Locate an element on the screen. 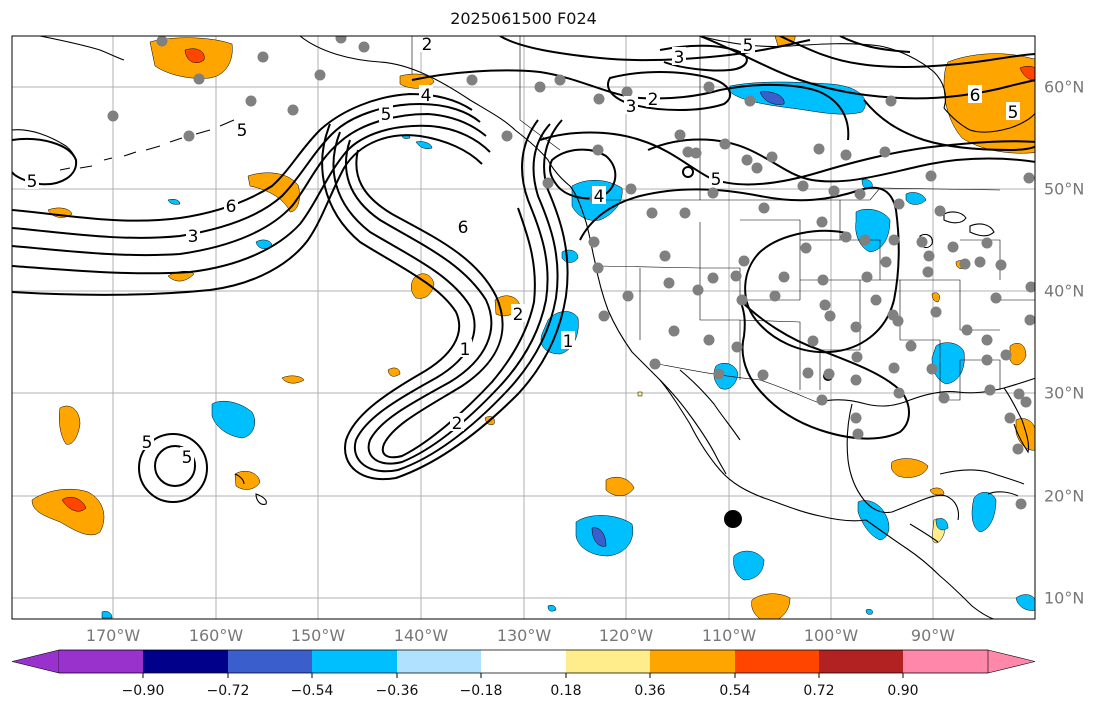 This screenshot has height=712, width=1105. colorbar-tick-label: 0.72 is located at coordinates (819, 691).